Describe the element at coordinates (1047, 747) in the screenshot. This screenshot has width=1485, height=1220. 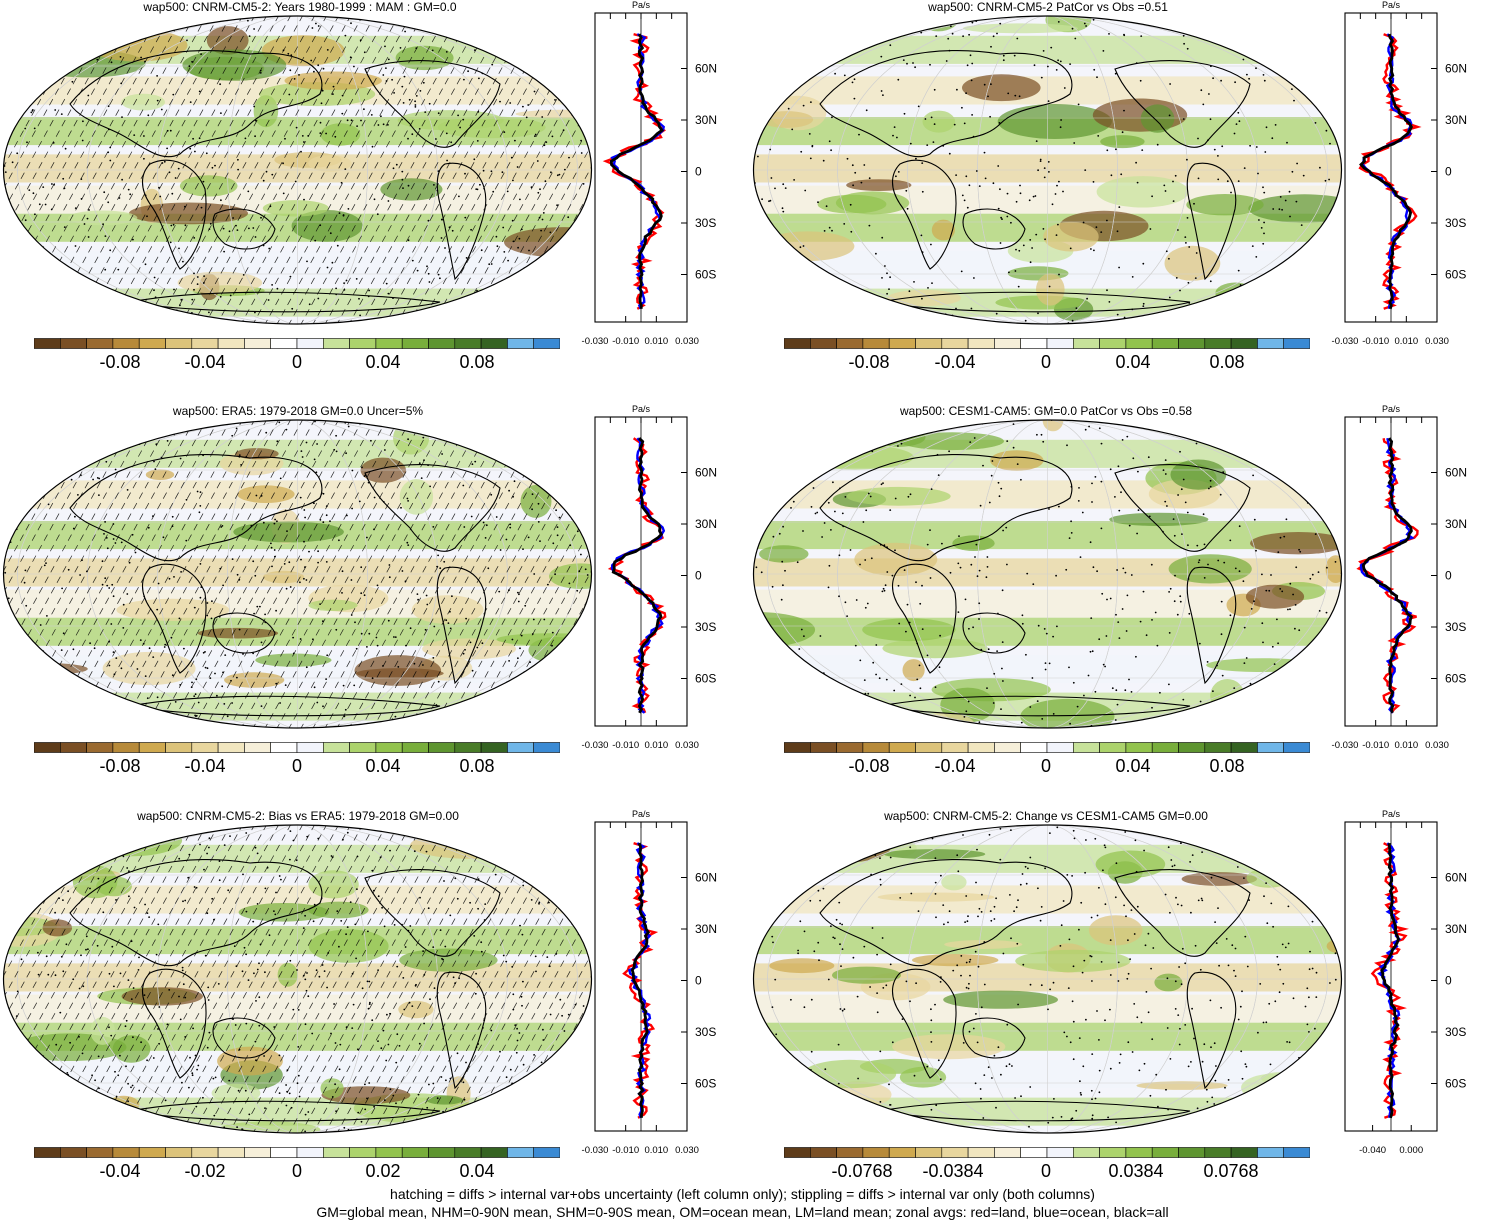
I see `panel-4-colorbar` at that location.